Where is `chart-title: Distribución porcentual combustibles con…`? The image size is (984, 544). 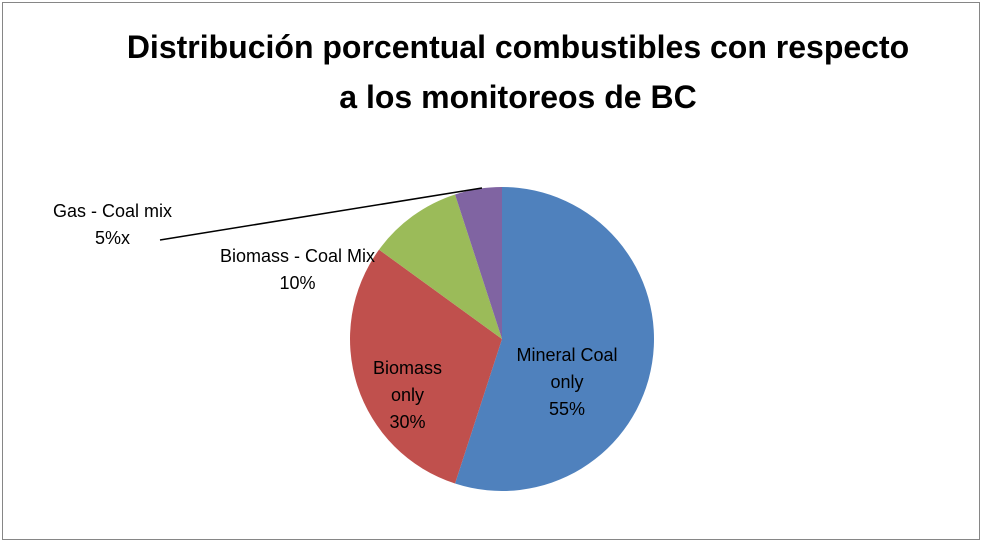 chart-title: Distribución porcentual combustibles con… is located at coordinates (518, 72).